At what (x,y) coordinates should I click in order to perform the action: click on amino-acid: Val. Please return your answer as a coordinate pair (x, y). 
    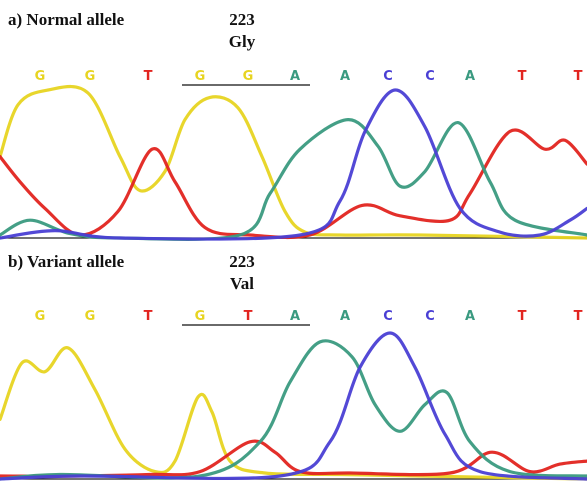
    Looking at the image, I should click on (242, 283).